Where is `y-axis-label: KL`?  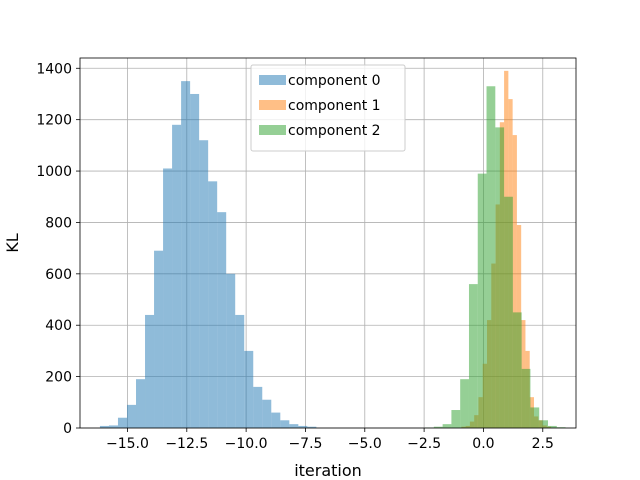
y-axis-label: KL is located at coordinates (12, 242).